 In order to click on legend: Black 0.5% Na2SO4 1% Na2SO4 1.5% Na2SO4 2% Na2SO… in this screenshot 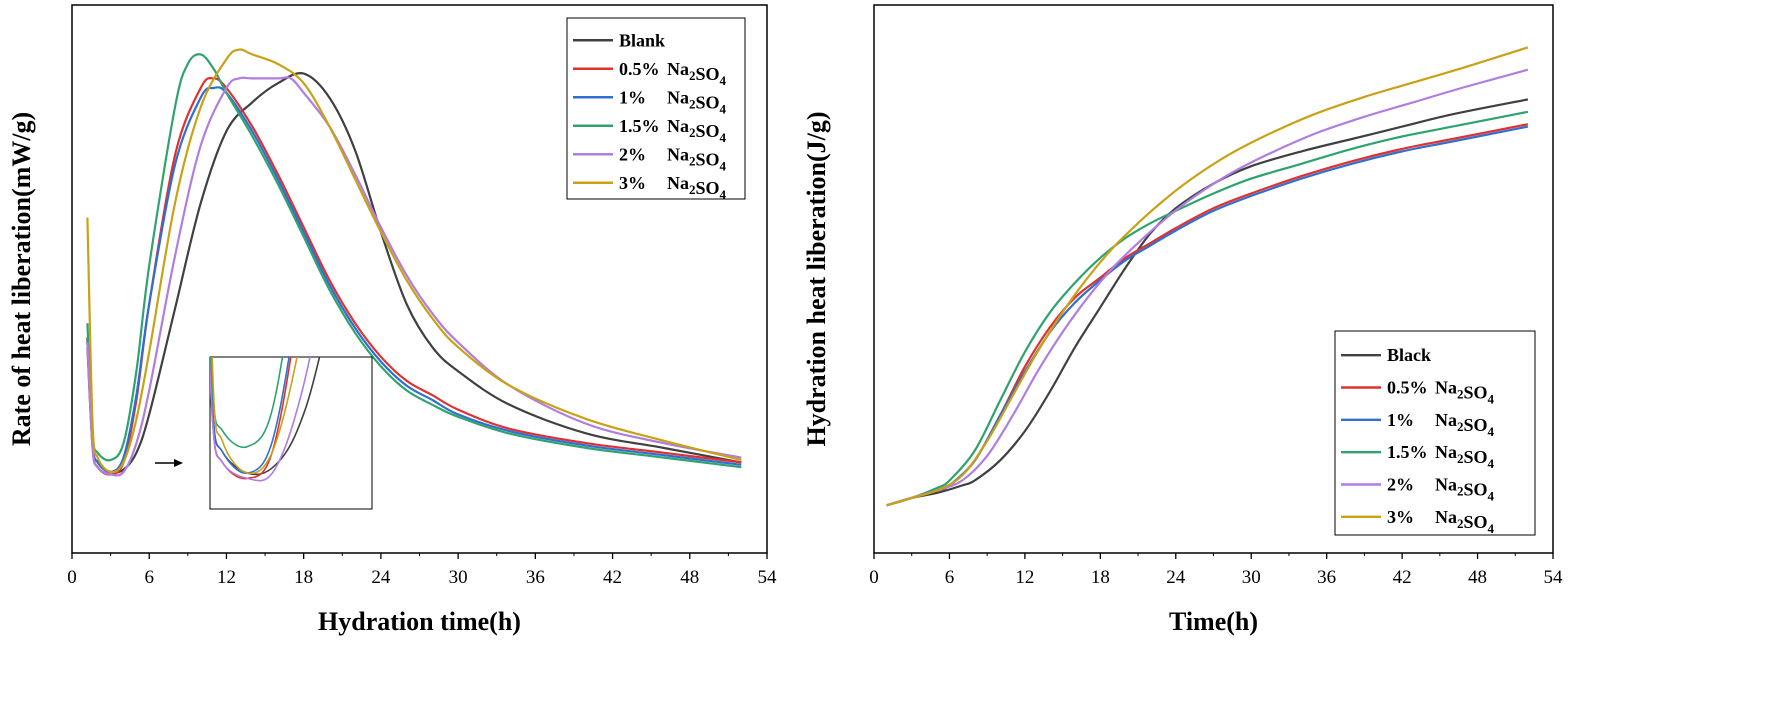, I will do `click(1435, 433)`.